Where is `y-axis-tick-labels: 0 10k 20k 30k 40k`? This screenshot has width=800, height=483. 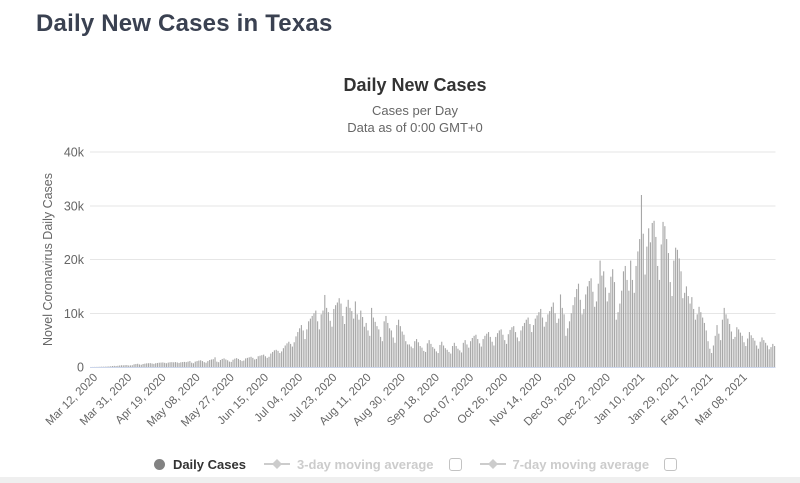
y-axis-tick-labels: 0 10k 20k 30k 40k is located at coordinates (74, 260).